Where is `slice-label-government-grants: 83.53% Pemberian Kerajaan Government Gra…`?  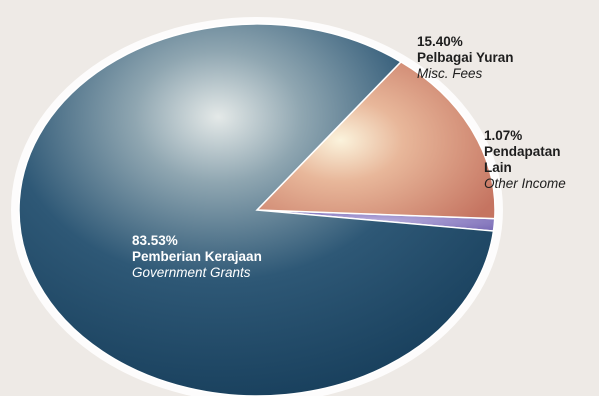 slice-label-government-grants: 83.53% Pemberian Kerajaan Government Gra… is located at coordinates (197, 257).